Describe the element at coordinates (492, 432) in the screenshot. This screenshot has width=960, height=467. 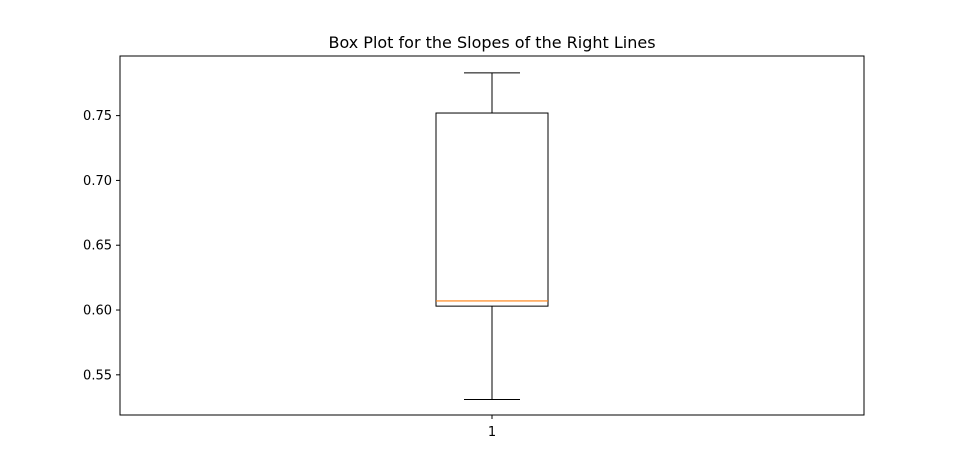
I see `x-tick-label: 1` at that location.